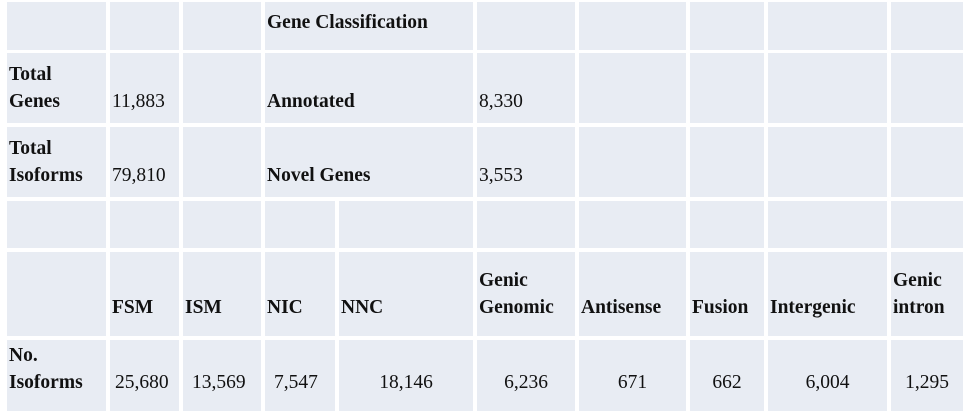 Image resolution: width=976 pixels, height=411 pixels. Describe the element at coordinates (406, 294) in the screenshot. I see `header-nnc: NNC` at that location.